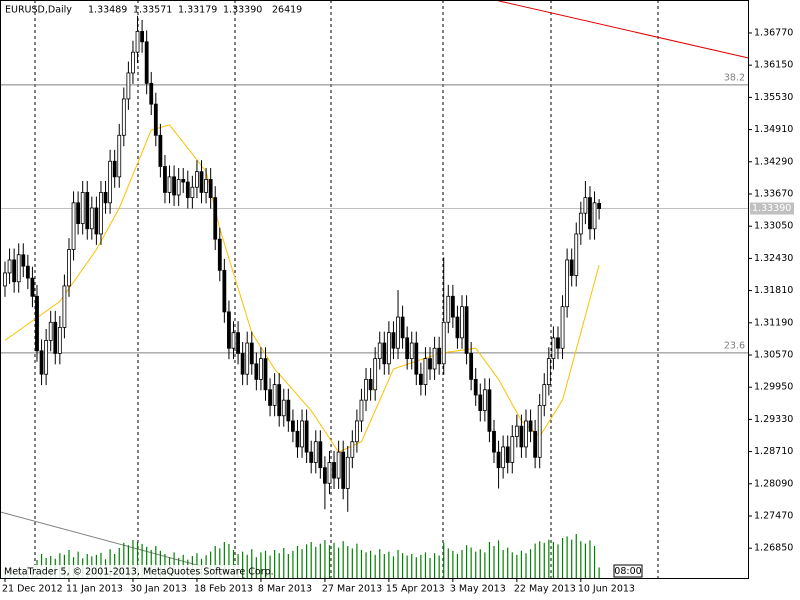 The height and width of the screenshot is (600, 800). Describe the element at coordinates (773, 354) in the screenshot. I see `y-tick-label: 1.30570` at that location.